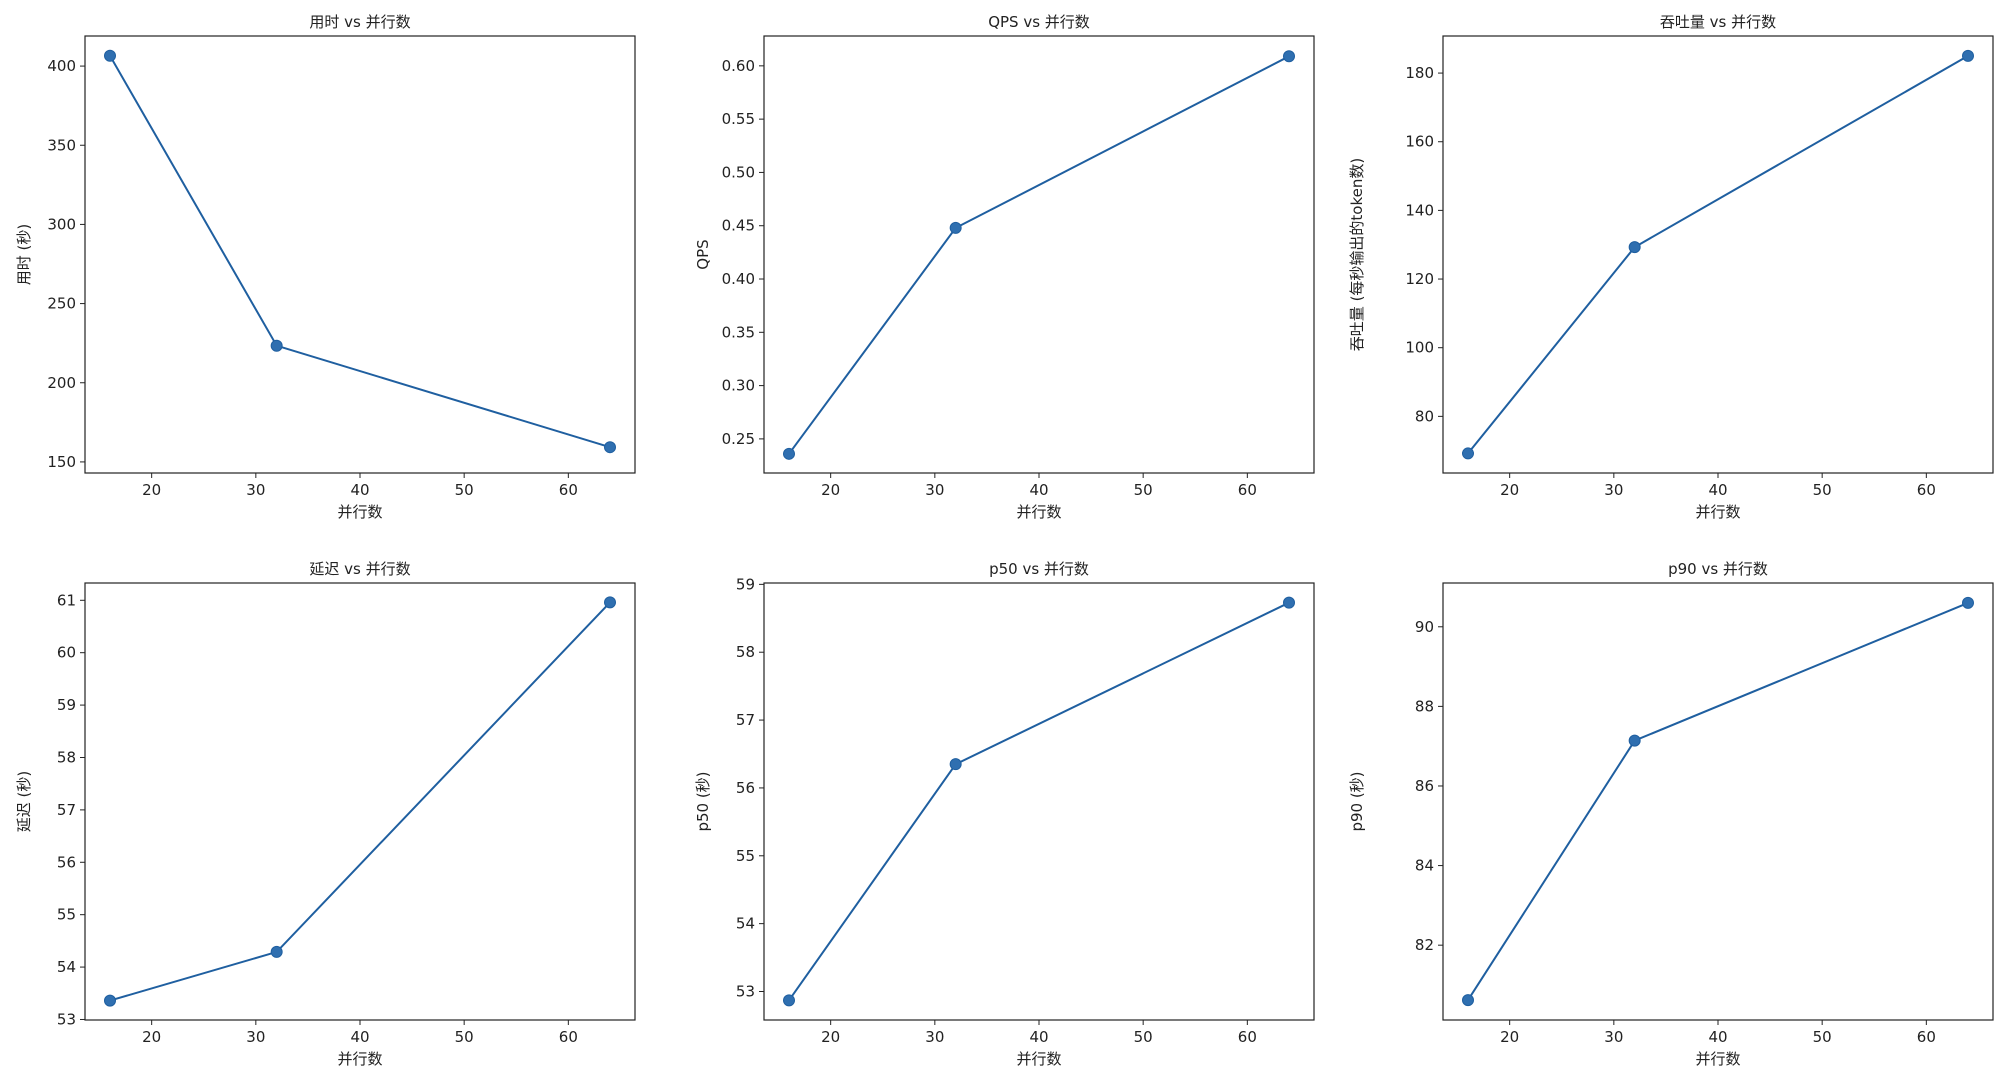  I want to click on y-tick-label: 82, so click(1424, 945).